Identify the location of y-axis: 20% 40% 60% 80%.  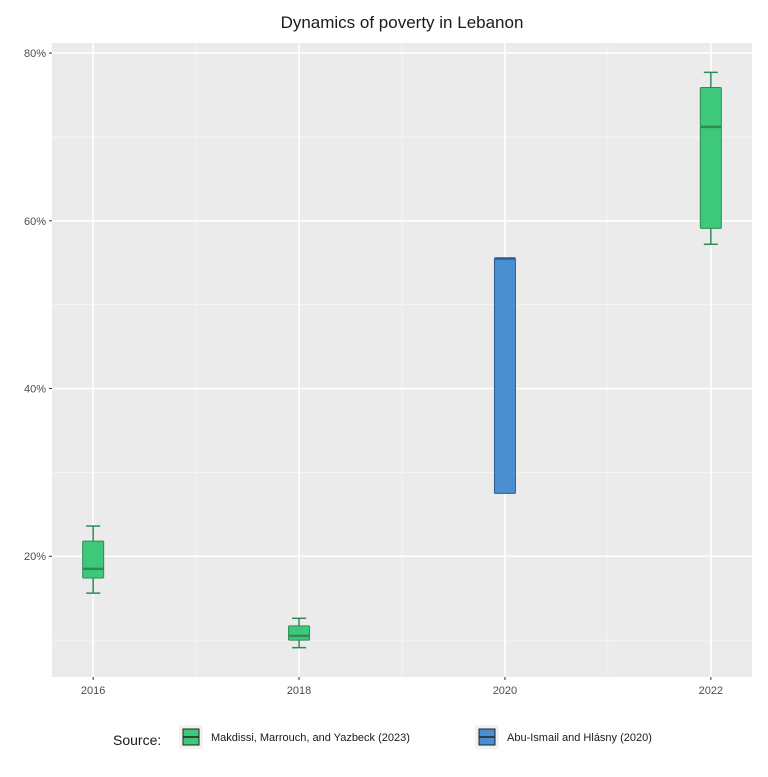
(38, 305).